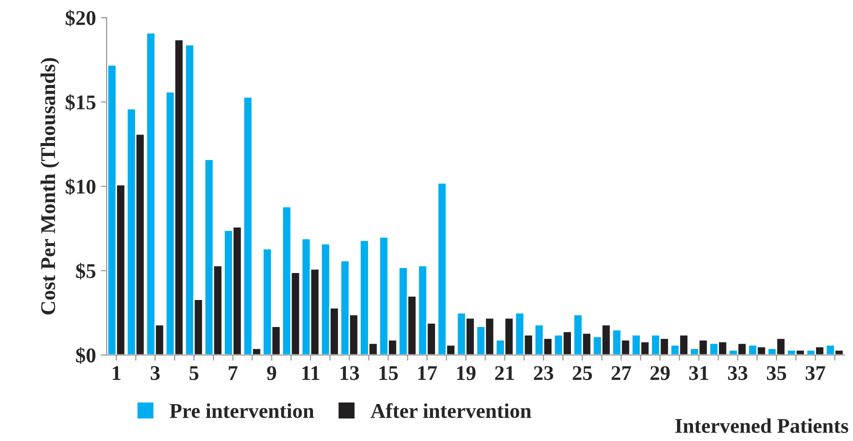  I want to click on x-tick-label: 19, so click(466, 373).